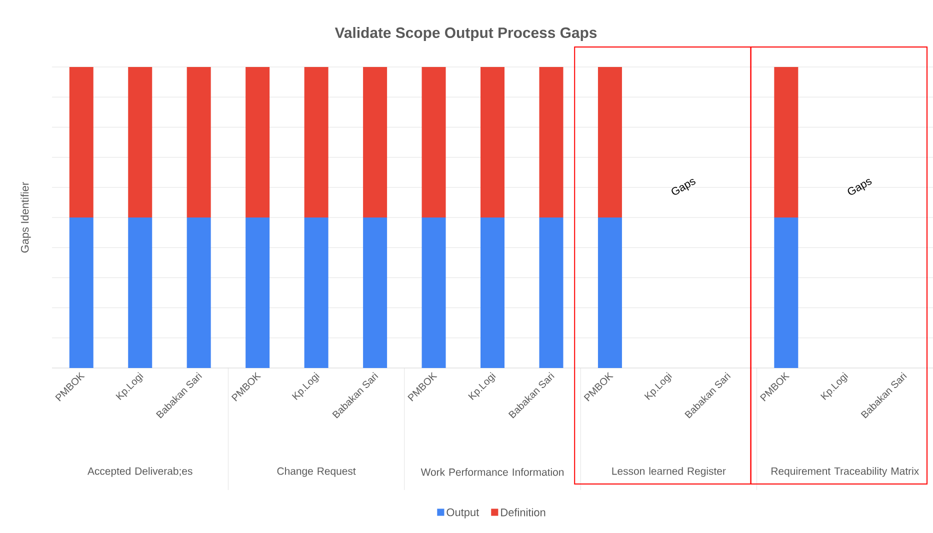 The width and height of the screenshot is (933, 533). What do you see at coordinates (316, 472) in the screenshot?
I see `text: Change Request` at bounding box center [316, 472].